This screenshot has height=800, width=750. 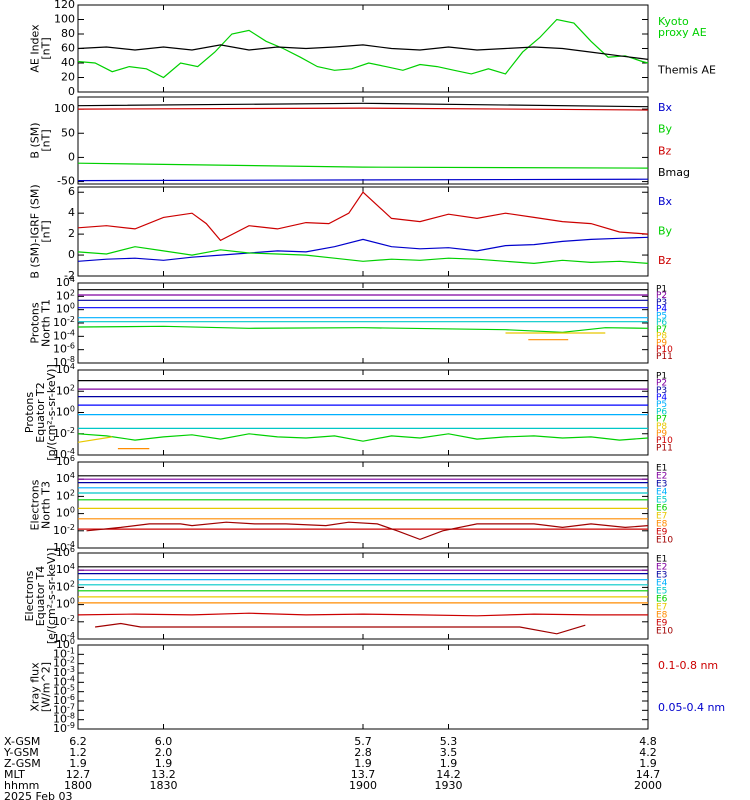 What do you see at coordinates (38, 795) in the screenshot?
I see `date-label: 2025 Feb 03` at bounding box center [38, 795].